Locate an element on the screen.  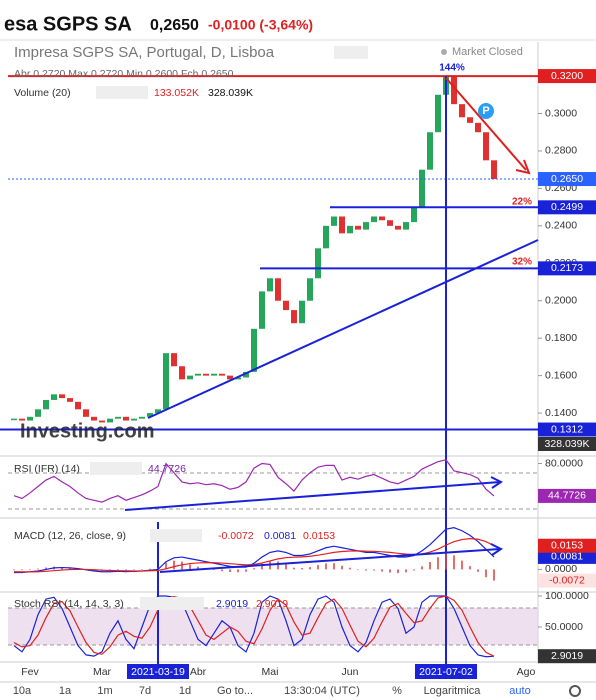
toolbar-item: 1m is located at coordinates (104, 691).